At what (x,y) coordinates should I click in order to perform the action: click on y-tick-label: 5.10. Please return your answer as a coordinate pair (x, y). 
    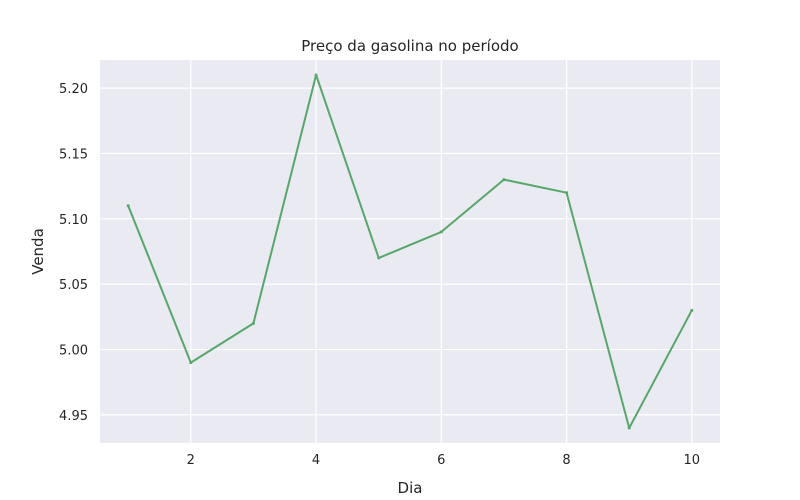
    Looking at the image, I should click on (73, 220).